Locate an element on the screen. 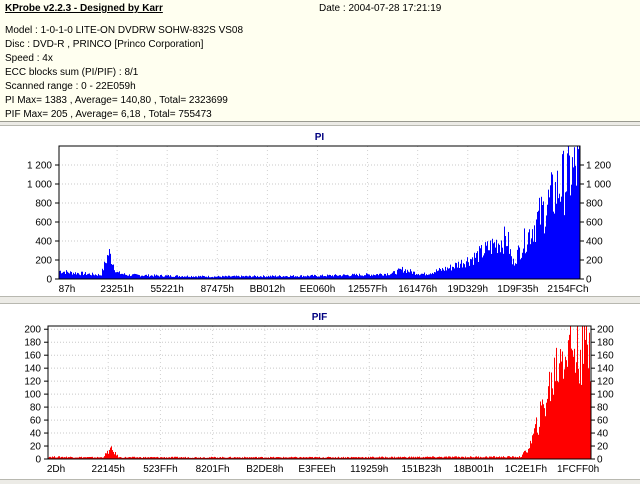  y-tick-label-right: 200 is located at coordinates (605, 330).